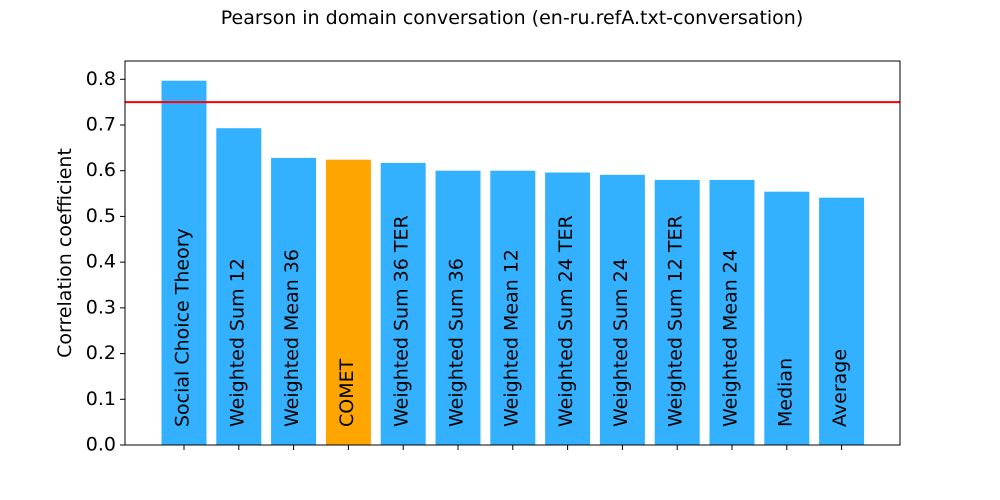  Describe the element at coordinates (65, 253) in the screenshot. I see `y-axis-label: Correlation coefficient` at that location.